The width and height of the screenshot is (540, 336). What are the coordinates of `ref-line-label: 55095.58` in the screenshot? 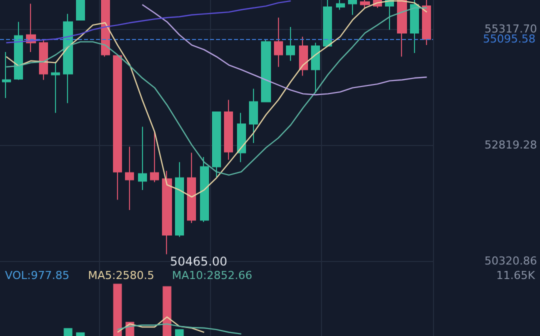 It's located at (509, 39).